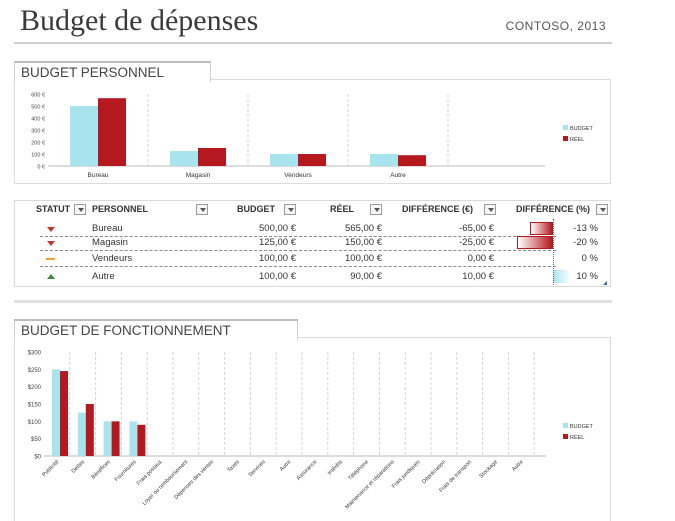 The height and width of the screenshot is (521, 675). I want to click on personal-ytick-label: 500 €, so click(38, 108).